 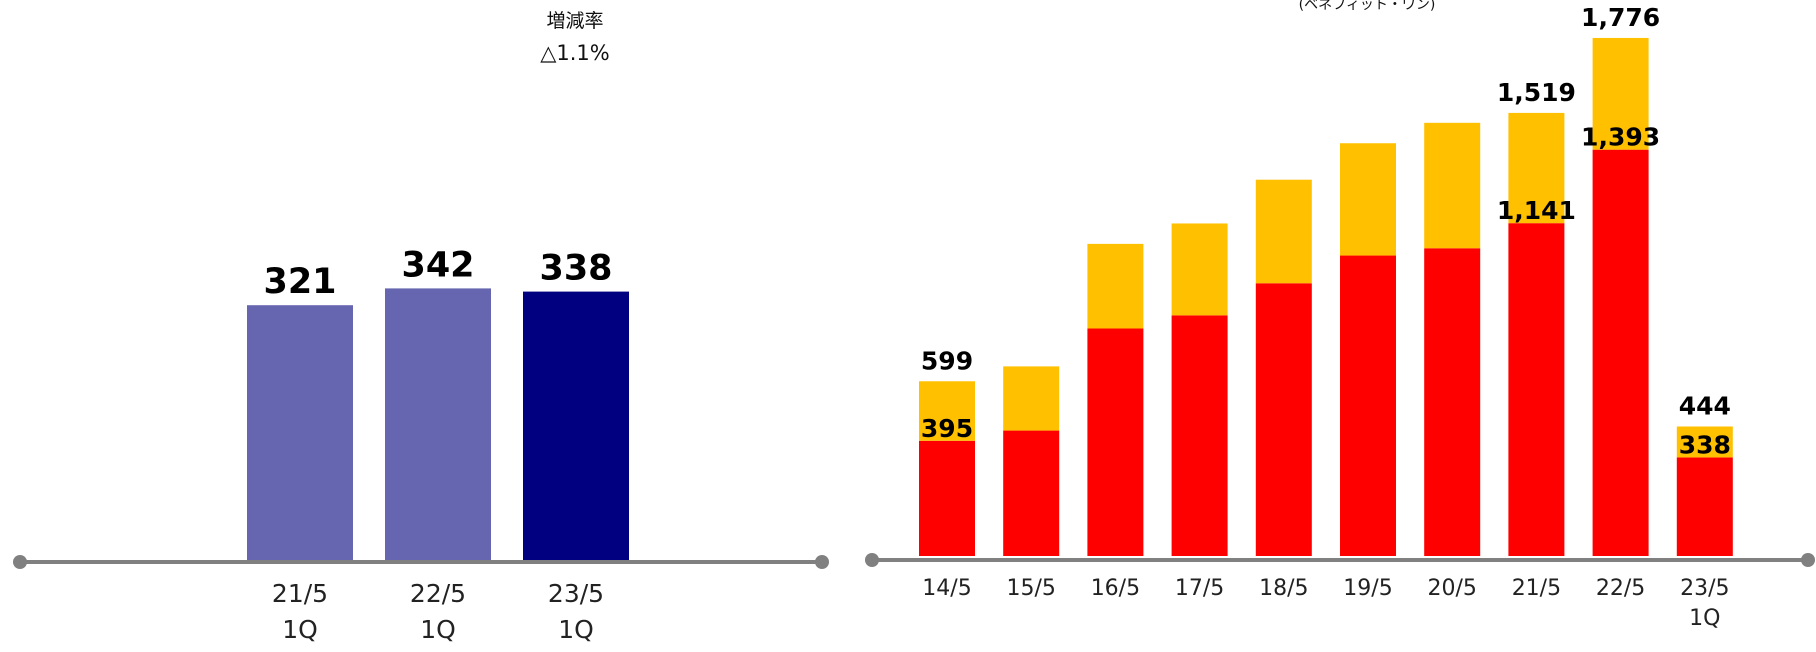 What do you see at coordinates (299, 282) in the screenshot?
I see `left-bar-value-label-0: 321` at bounding box center [299, 282].